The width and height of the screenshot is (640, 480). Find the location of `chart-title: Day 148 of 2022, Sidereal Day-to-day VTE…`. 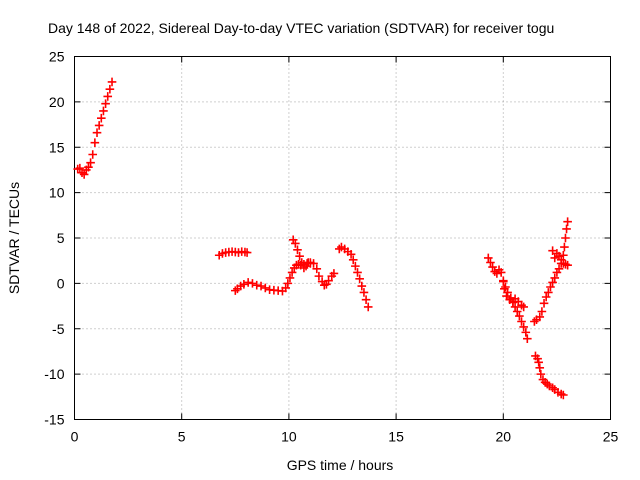

chart-title: Day 148 of 2022, Sidereal Day-to-day VTE… is located at coordinates (301, 28).